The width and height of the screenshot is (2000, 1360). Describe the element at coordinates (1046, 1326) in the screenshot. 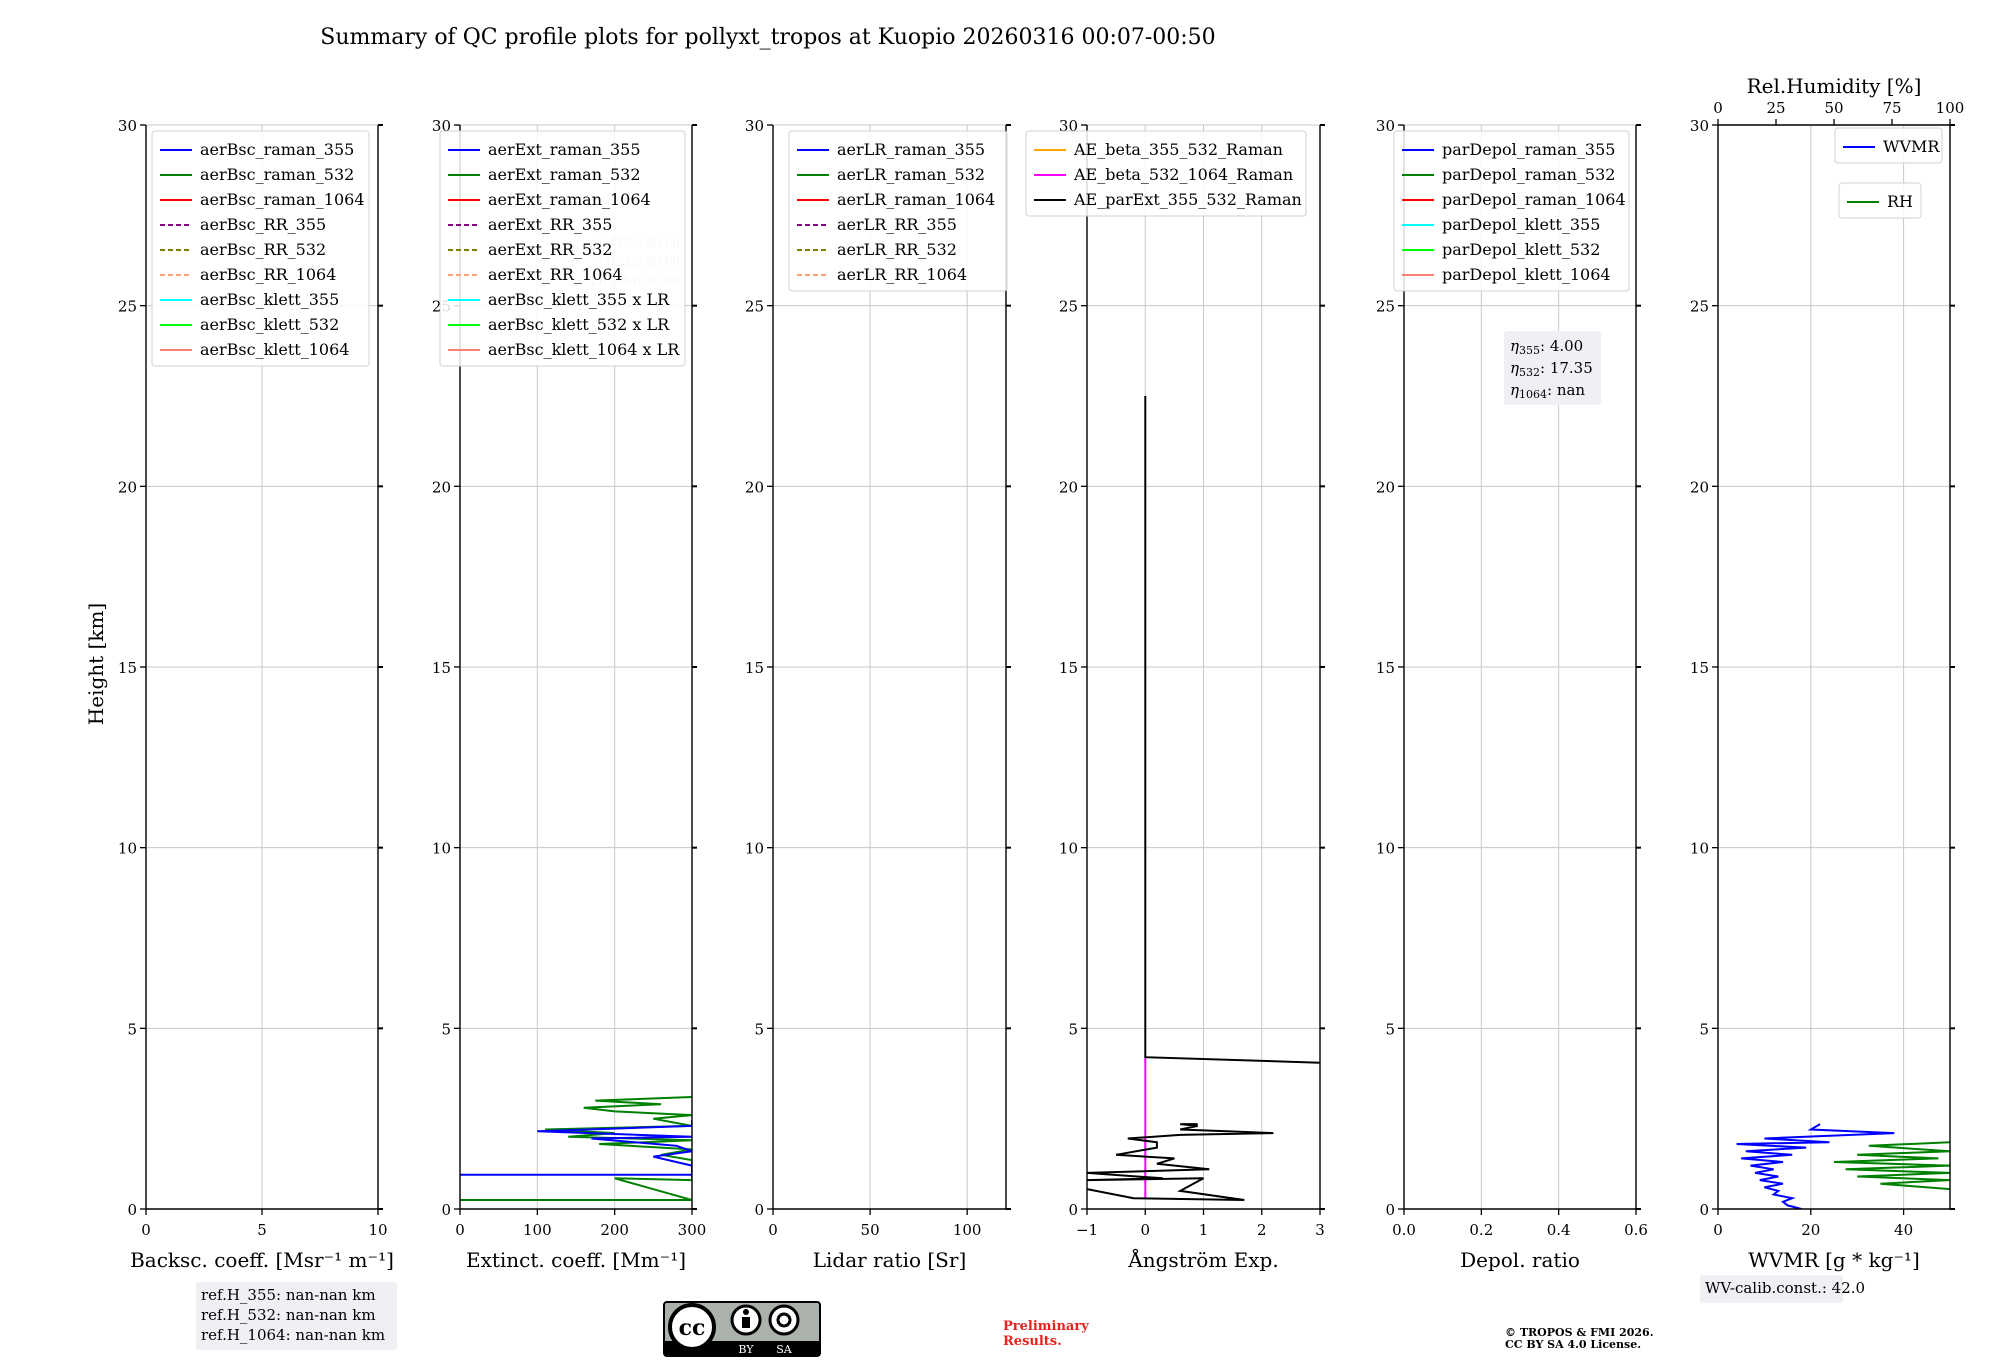

I see `preliminary-line-1: Preliminary` at that location.